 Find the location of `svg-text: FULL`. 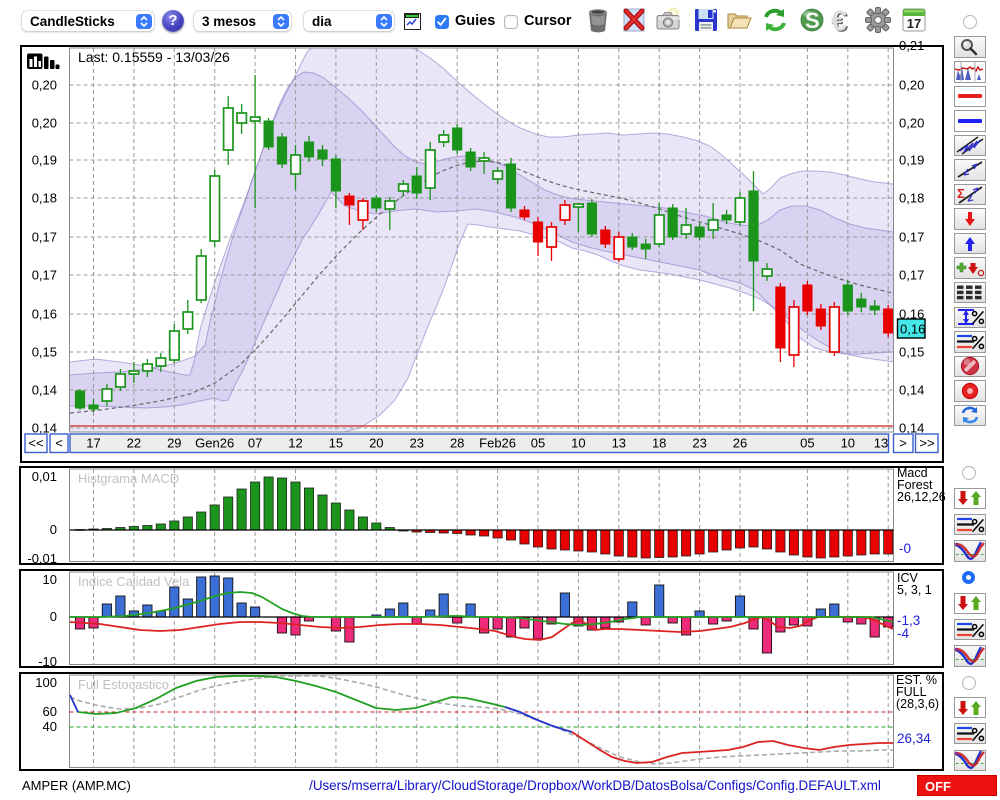

svg-text: FULL is located at coordinates (911, 692).